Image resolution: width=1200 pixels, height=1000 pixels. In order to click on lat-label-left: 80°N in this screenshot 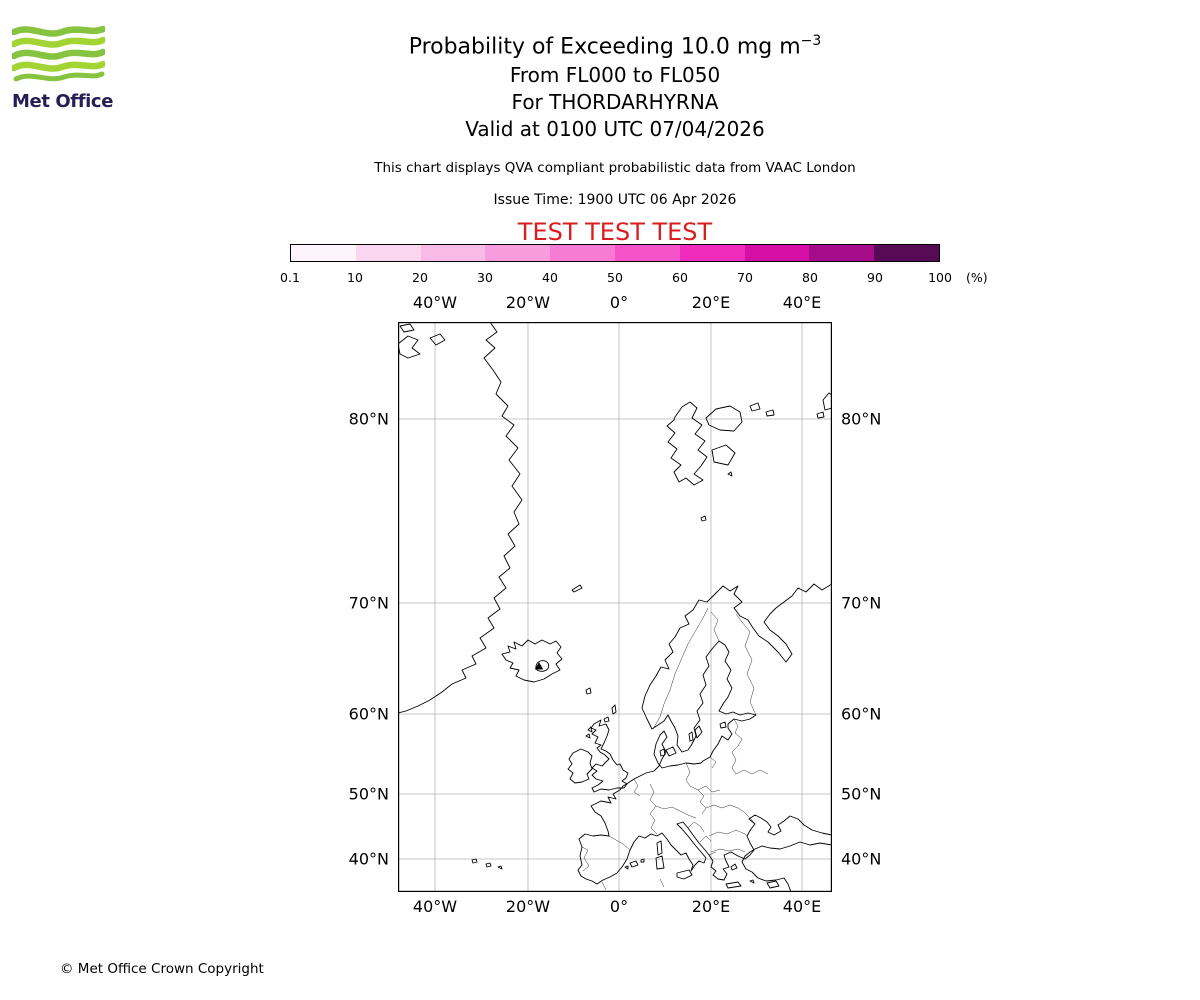, I will do `click(368, 419)`.